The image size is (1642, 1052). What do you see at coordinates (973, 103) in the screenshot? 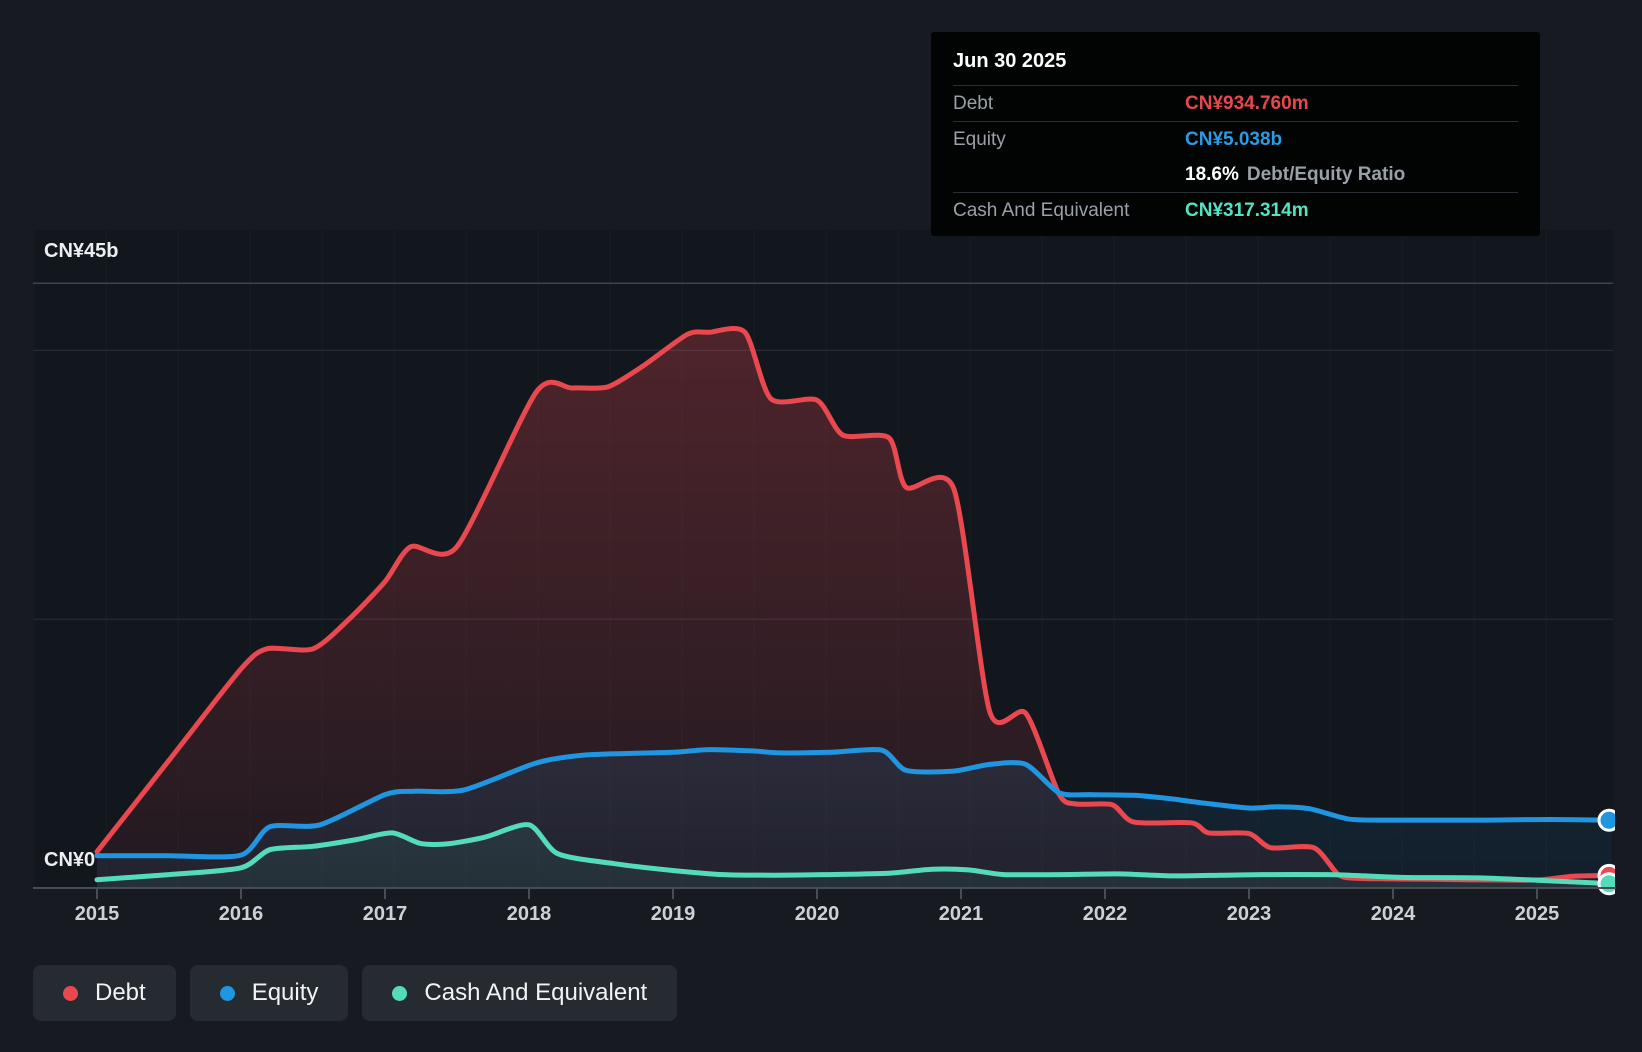
I see `tooltip-debt-label: Debt` at bounding box center [973, 103].